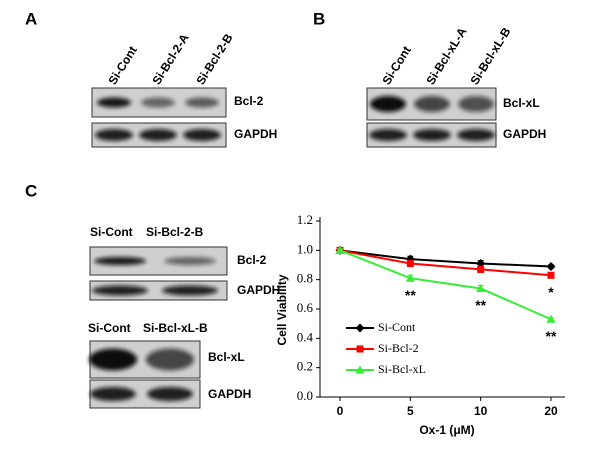 Image resolution: width=600 pixels, height=451 pixels. What do you see at coordinates (31, 190) in the screenshot?
I see `panel-label: C` at bounding box center [31, 190].